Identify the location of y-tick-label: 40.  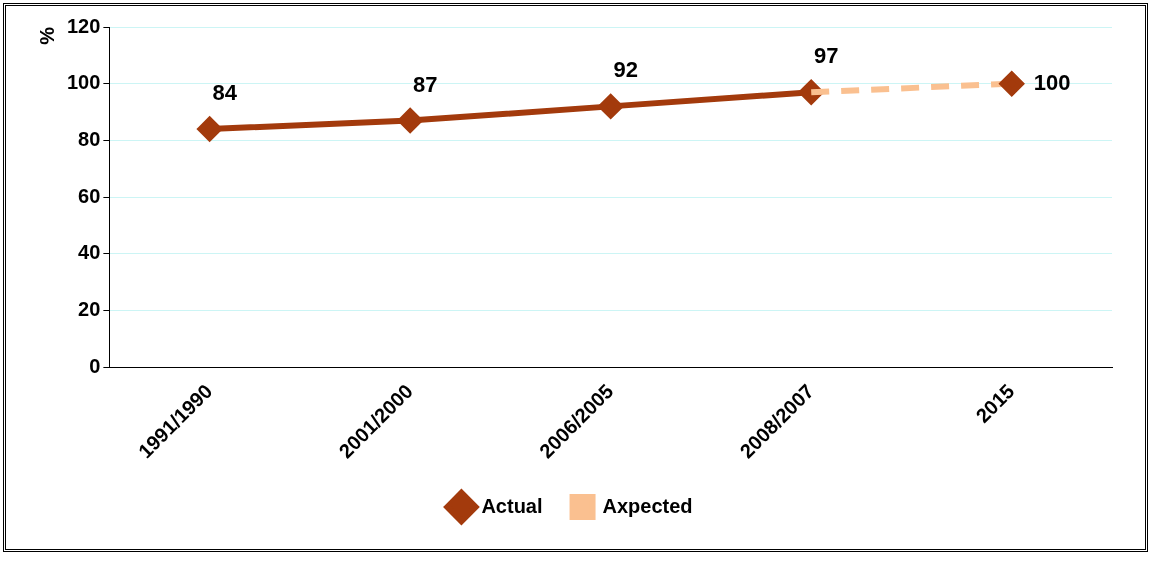
(89, 252).